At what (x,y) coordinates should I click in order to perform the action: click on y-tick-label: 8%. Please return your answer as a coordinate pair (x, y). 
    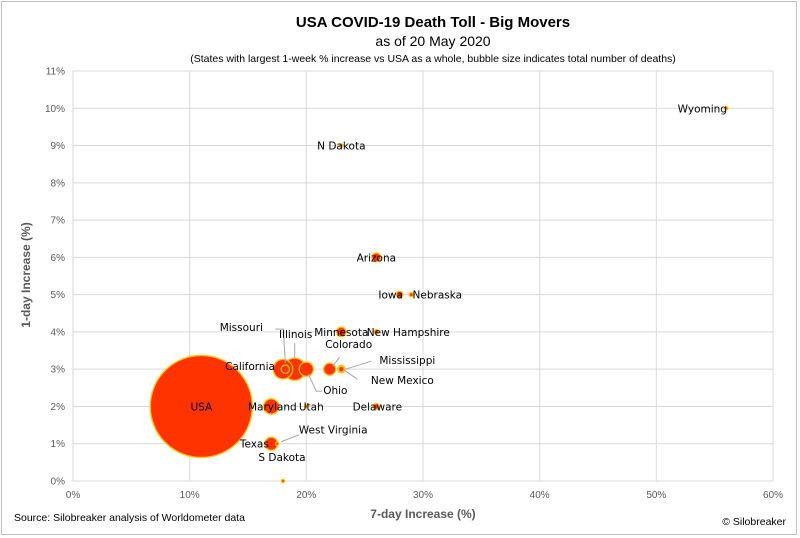
    Looking at the image, I should click on (58, 183).